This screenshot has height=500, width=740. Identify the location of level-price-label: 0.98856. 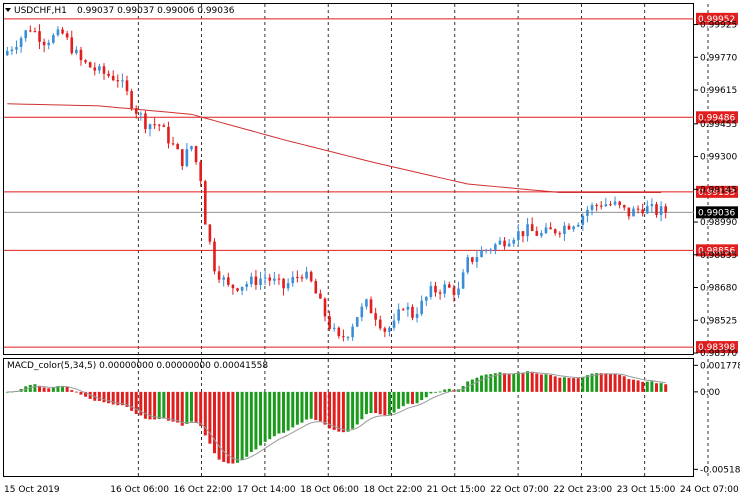
(716, 251).